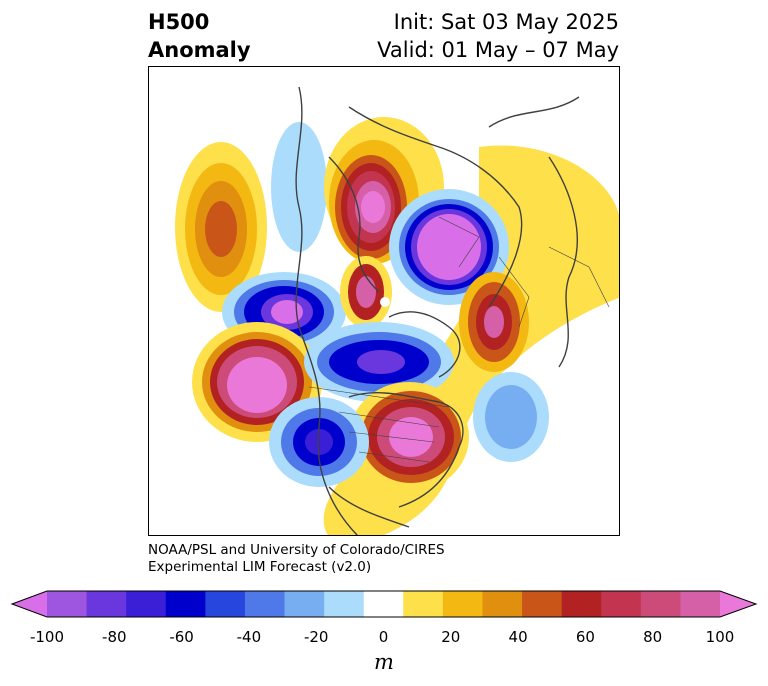 This screenshot has height=686, width=768. Describe the element at coordinates (47, 637) in the screenshot. I see `colorbar-tick-label: -100` at that location.